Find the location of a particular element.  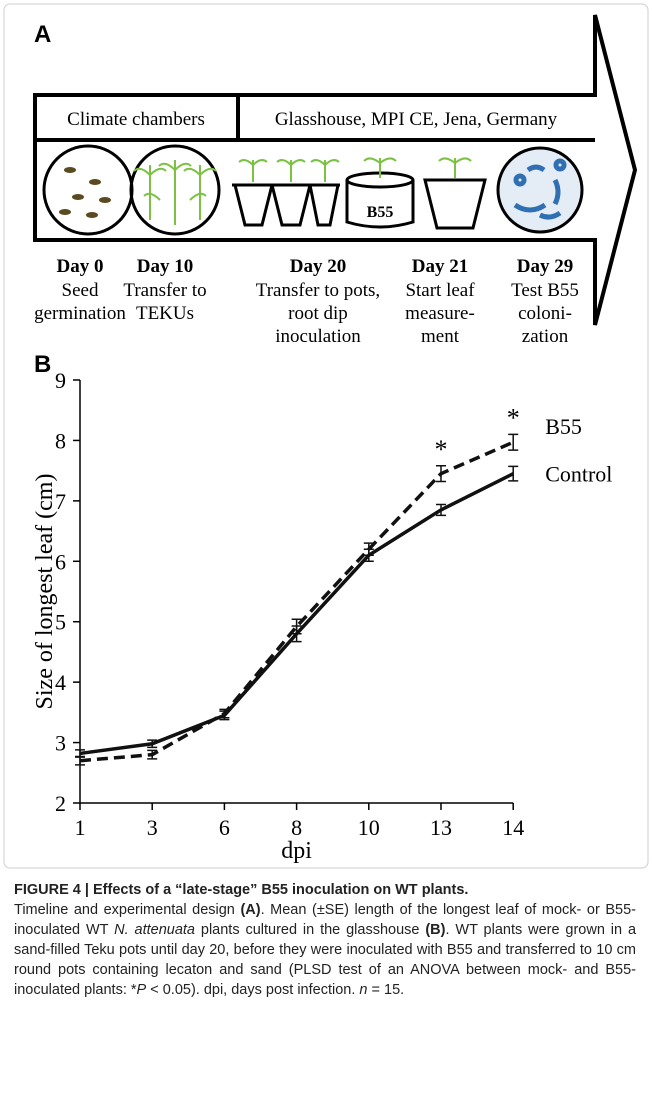

day-label: Day 21 is located at coordinates (440, 266).